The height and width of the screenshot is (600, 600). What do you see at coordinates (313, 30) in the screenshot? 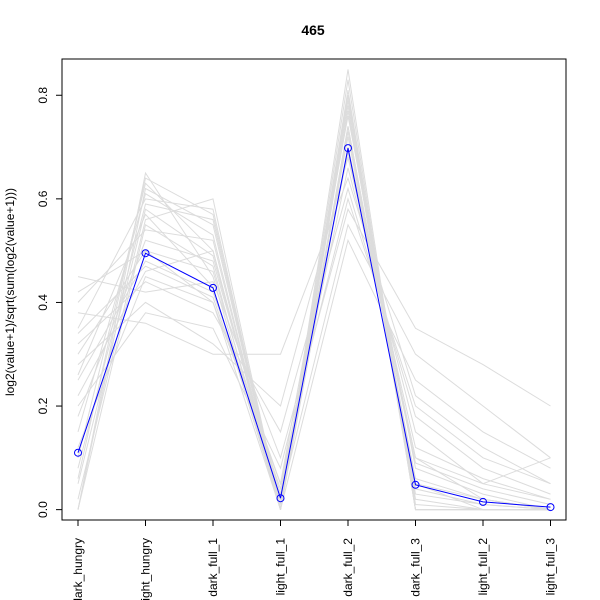
I see `chart-title: 465` at bounding box center [313, 30].